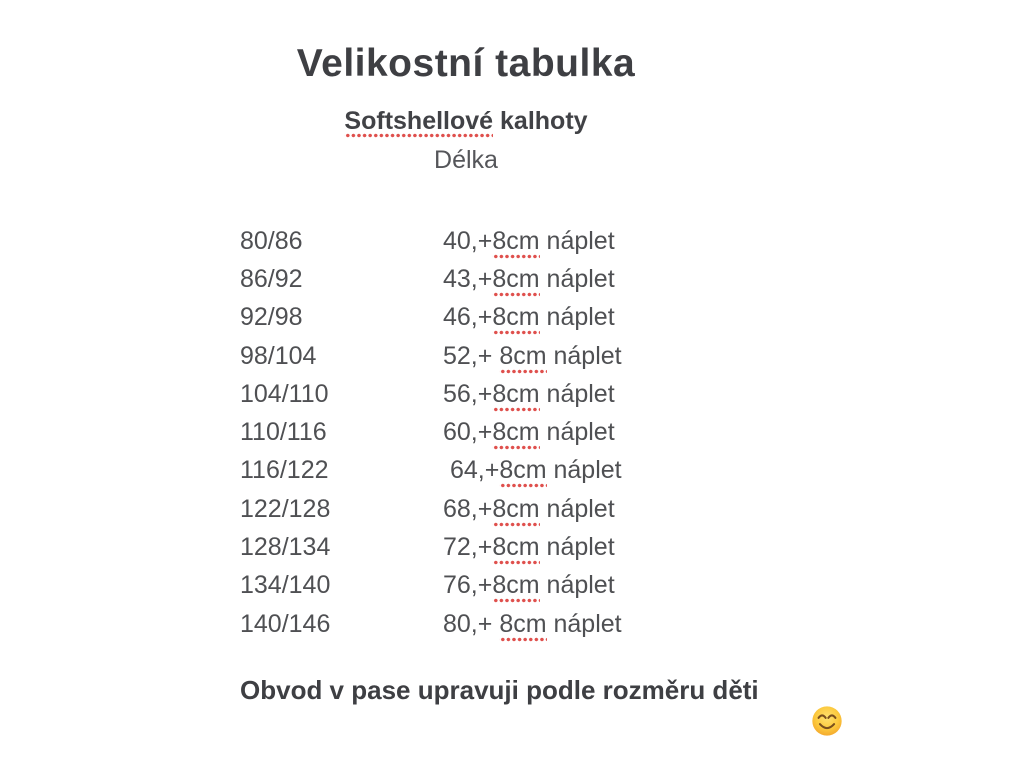 This screenshot has width=1024, height=775. I want to click on length-pre: 56,+, so click(468, 393).